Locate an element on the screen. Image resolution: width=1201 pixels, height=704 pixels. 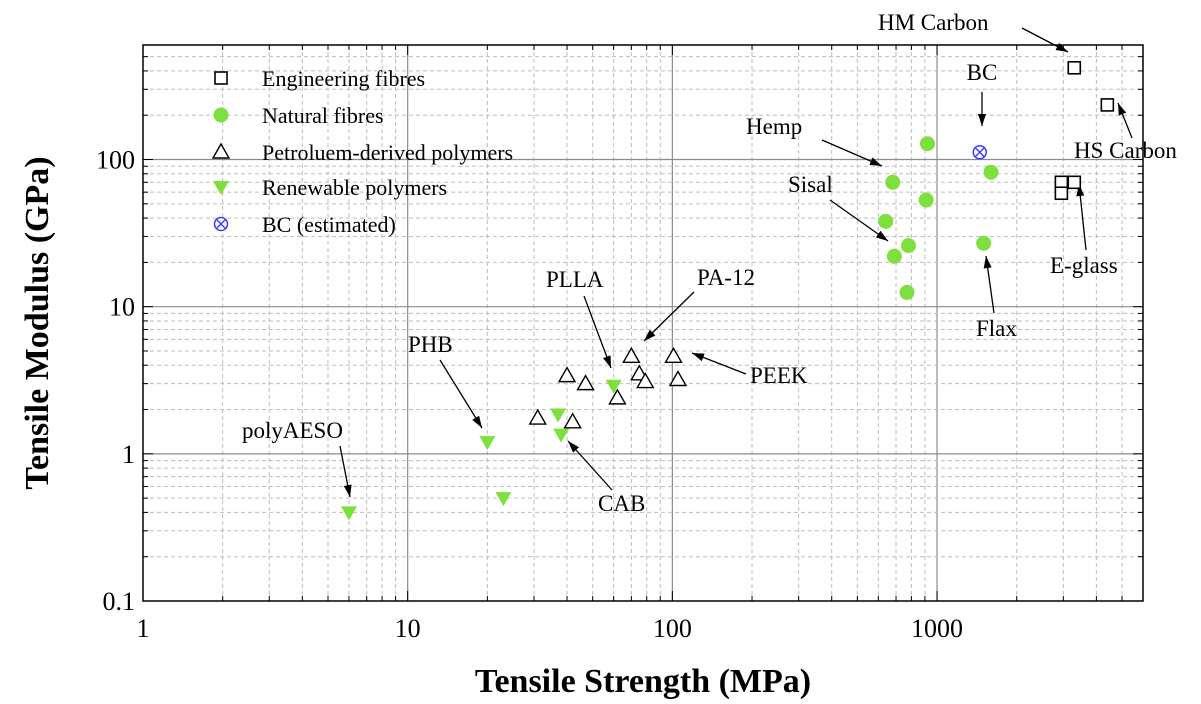
annotation-label: BC is located at coordinates (982, 72).